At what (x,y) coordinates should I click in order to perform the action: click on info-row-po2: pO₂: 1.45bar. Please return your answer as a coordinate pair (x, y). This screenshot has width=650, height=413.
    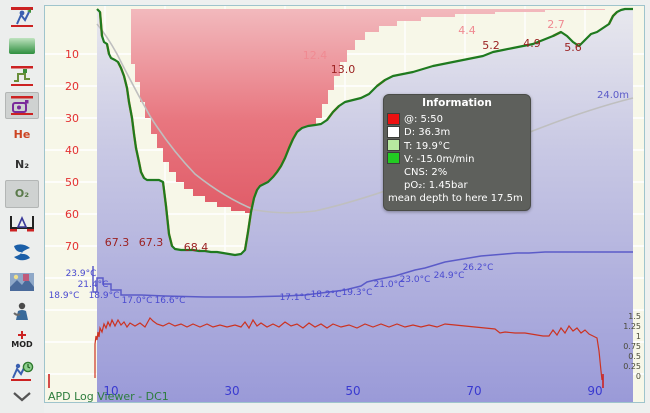
    Looking at the image, I should click on (436, 186).